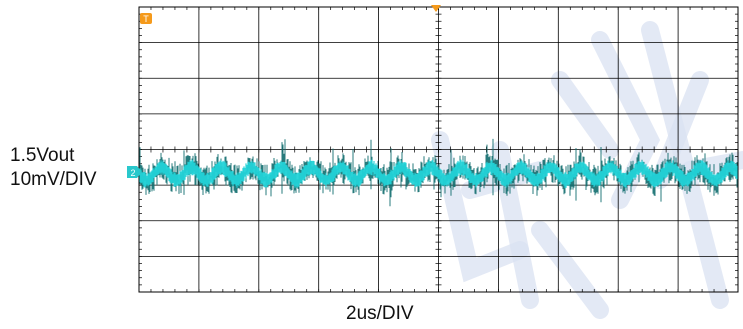 Image resolution: width=743 pixels, height=329 pixels. I want to click on channel-label: 1.5Vout, so click(42, 155).